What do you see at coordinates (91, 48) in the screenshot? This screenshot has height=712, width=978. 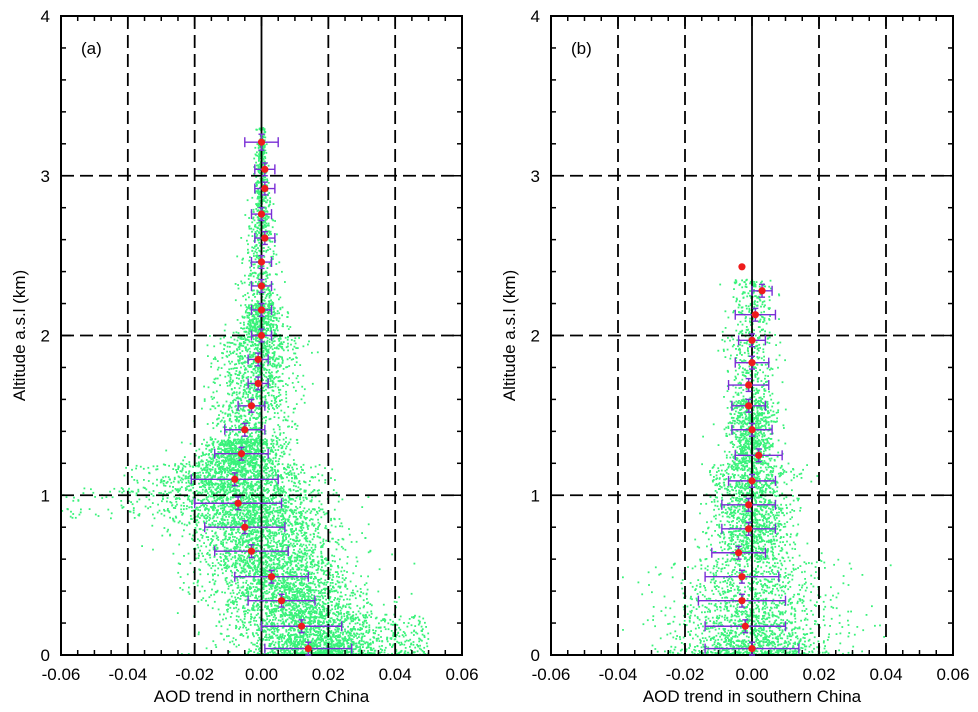 I see `panel-label-a: (a)` at bounding box center [91, 48].